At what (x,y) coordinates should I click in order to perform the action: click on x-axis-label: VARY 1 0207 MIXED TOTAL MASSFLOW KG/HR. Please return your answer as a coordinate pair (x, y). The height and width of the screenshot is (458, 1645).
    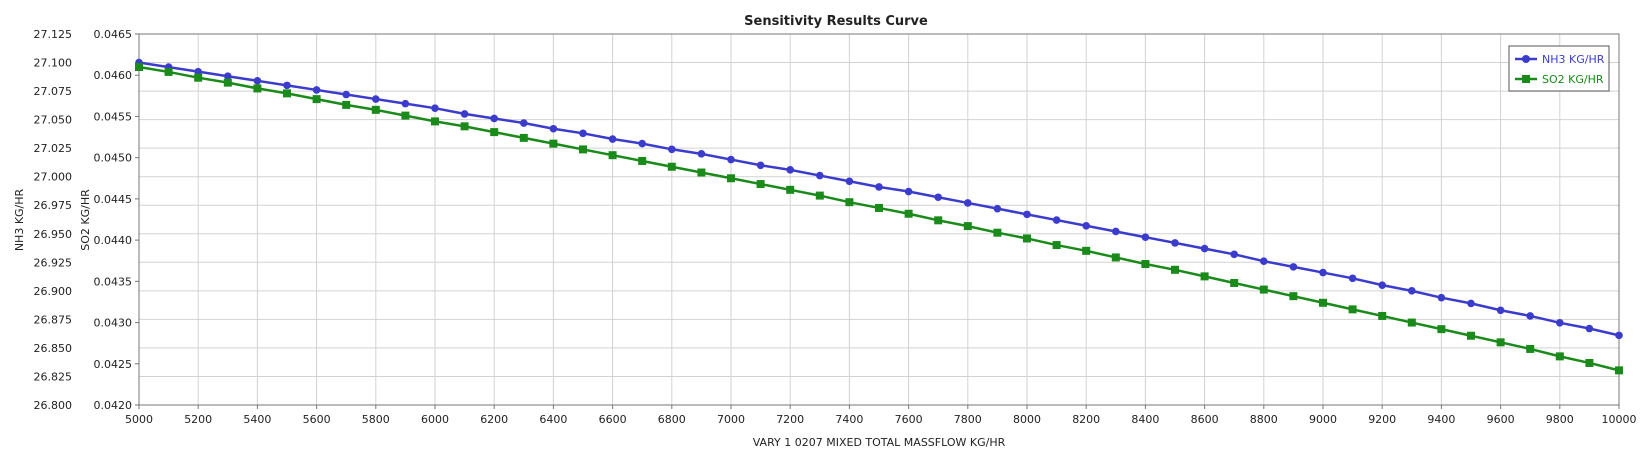
    Looking at the image, I should click on (879, 442).